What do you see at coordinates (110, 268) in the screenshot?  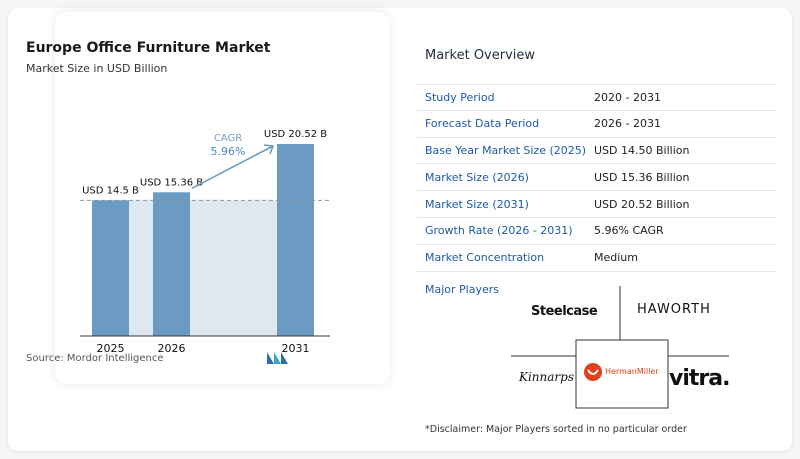 I see `bar-2025` at bounding box center [110, 268].